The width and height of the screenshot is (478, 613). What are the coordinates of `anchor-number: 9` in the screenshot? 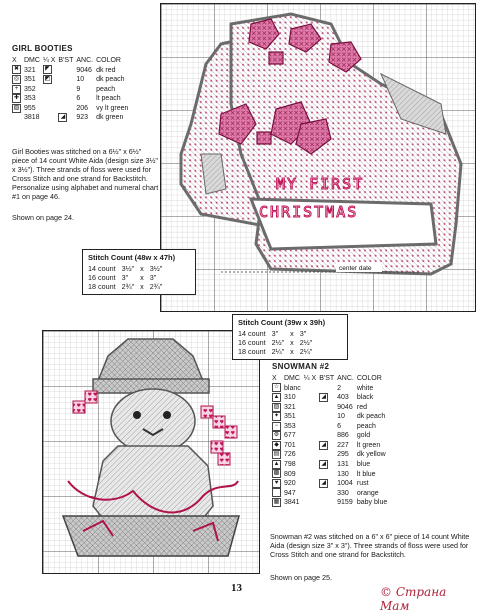 It's located at (78, 89).